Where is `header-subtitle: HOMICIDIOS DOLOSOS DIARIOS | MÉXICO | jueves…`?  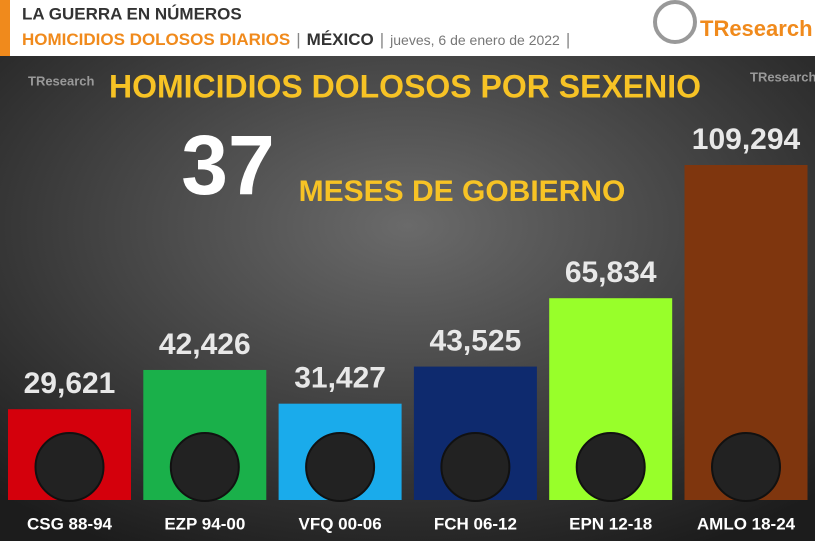
header-subtitle: HOMICIDIOS DOLOSOS DIARIOS | MÉXICO | jueves… is located at coordinates (296, 39).